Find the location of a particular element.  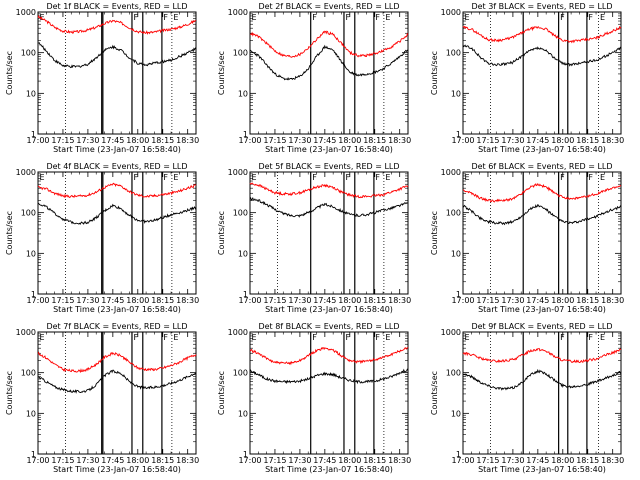

chart-title: Det 4f BLACK = Events, RED = LLD is located at coordinates (116, 166).